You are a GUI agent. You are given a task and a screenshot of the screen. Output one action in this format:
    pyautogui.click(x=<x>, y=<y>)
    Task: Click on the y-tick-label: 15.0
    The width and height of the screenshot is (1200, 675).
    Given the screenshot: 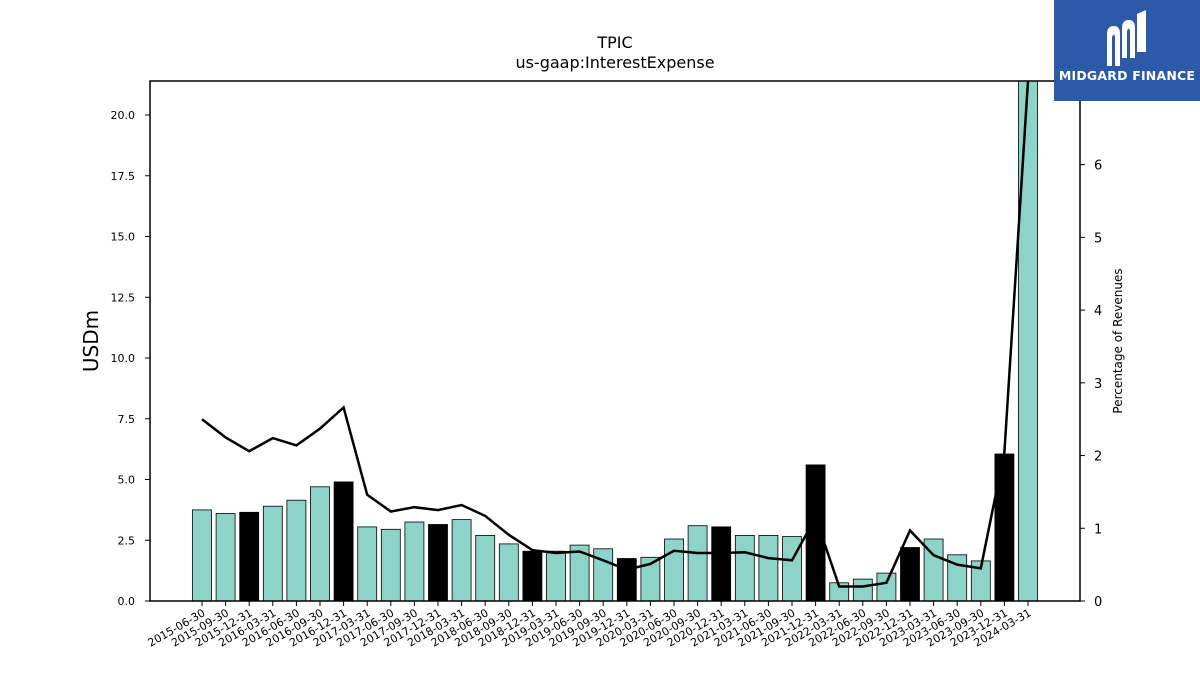 What is the action you would take?
    pyautogui.click(x=123, y=237)
    